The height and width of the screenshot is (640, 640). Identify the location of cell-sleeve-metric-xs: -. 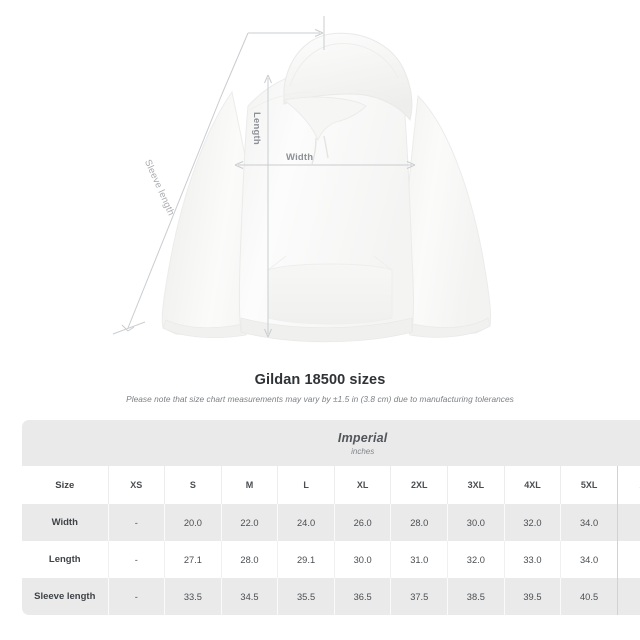
(628, 596).